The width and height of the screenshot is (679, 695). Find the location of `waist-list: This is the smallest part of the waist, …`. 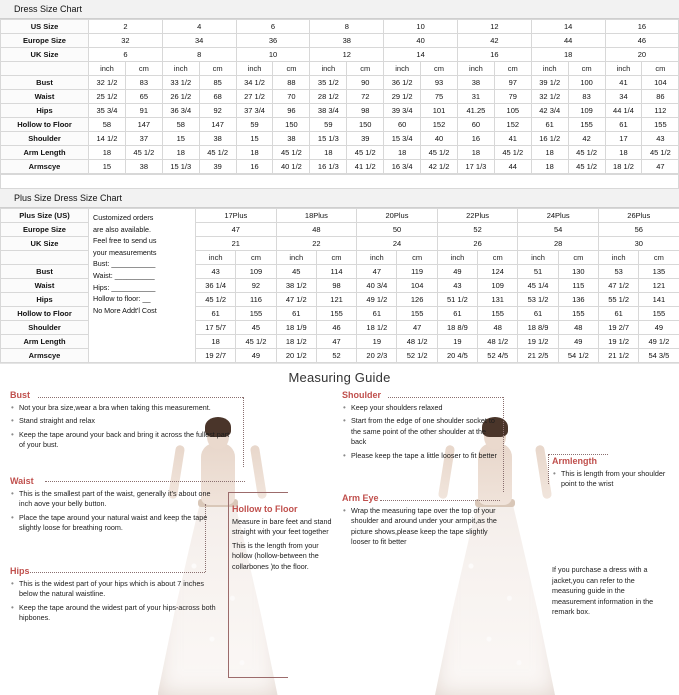

waist-list: This is the smallest part of the waist, … is located at coordinates (112, 511).